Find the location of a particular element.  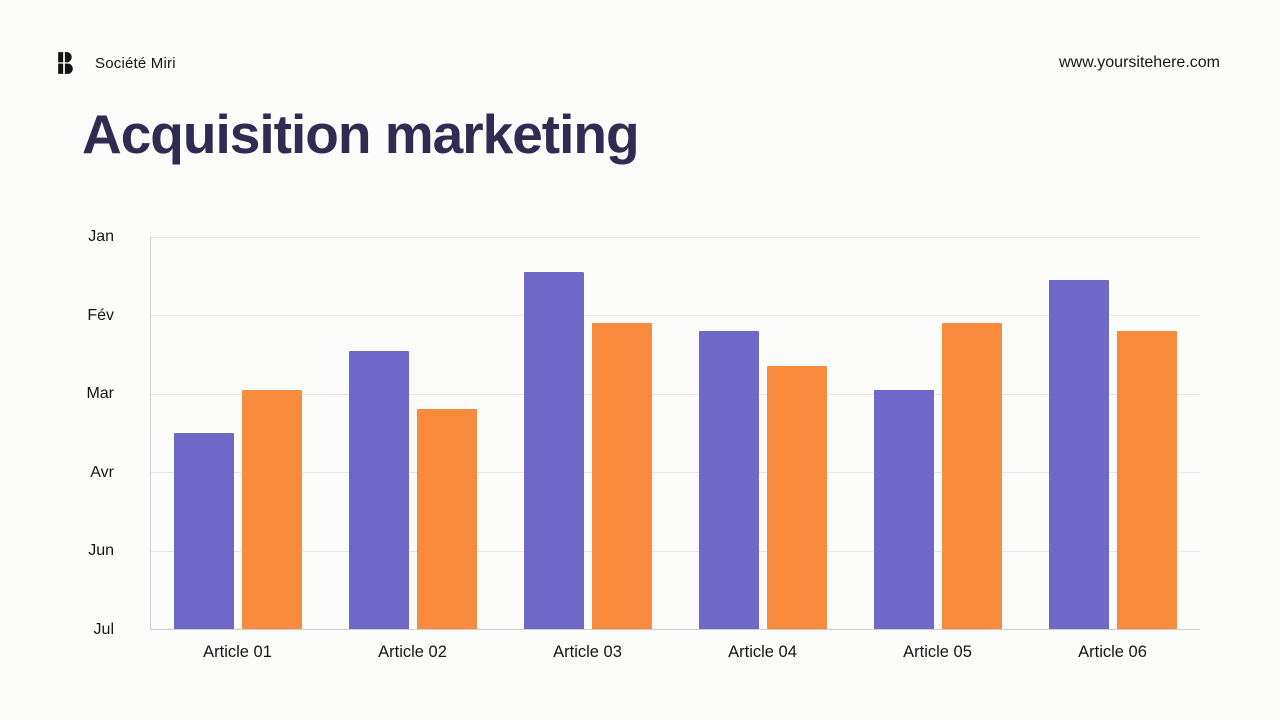

x-category-label: Article 03 is located at coordinates (587, 652).